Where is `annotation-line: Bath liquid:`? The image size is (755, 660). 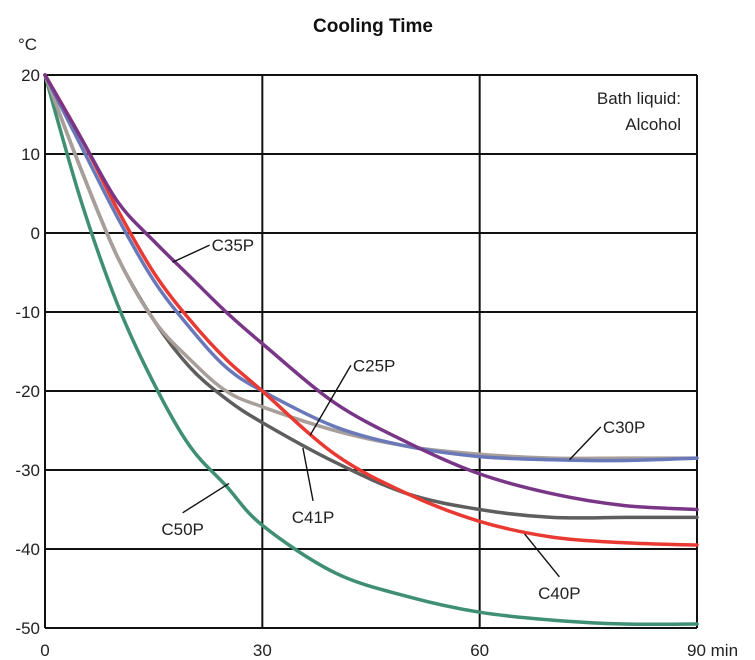
annotation-line: Bath liquid: is located at coordinates (639, 98).